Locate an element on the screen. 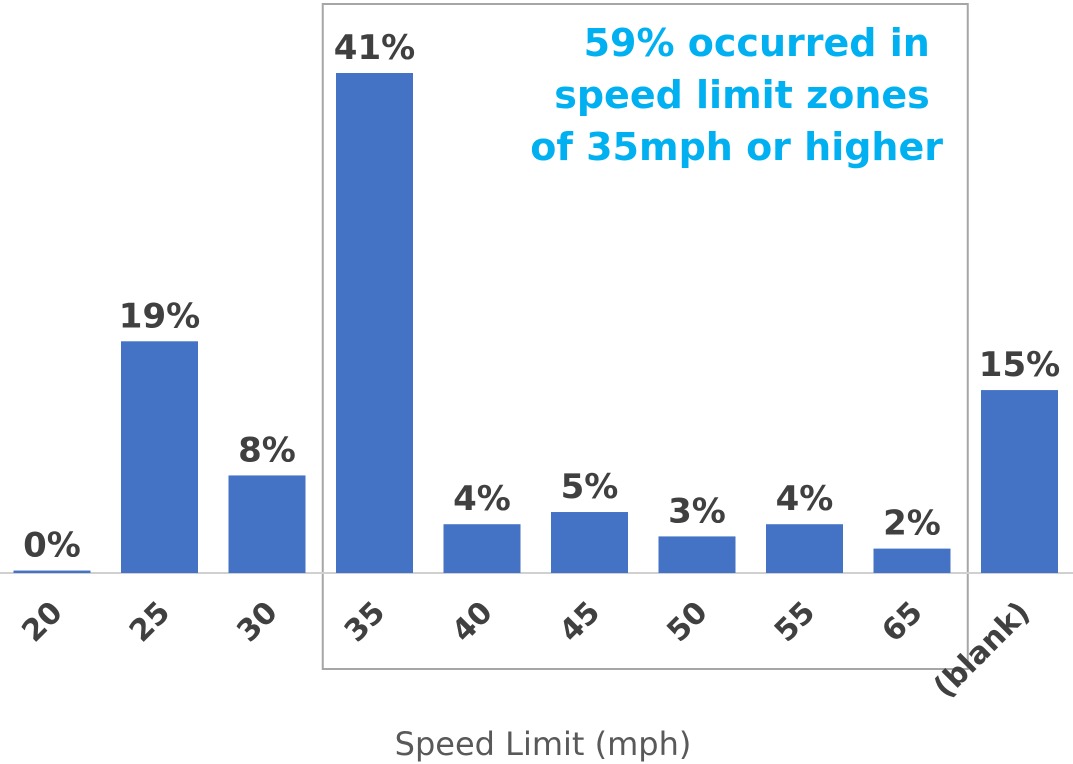 The image size is (1073, 764). x-tick-label: 30 is located at coordinates (257, 622).